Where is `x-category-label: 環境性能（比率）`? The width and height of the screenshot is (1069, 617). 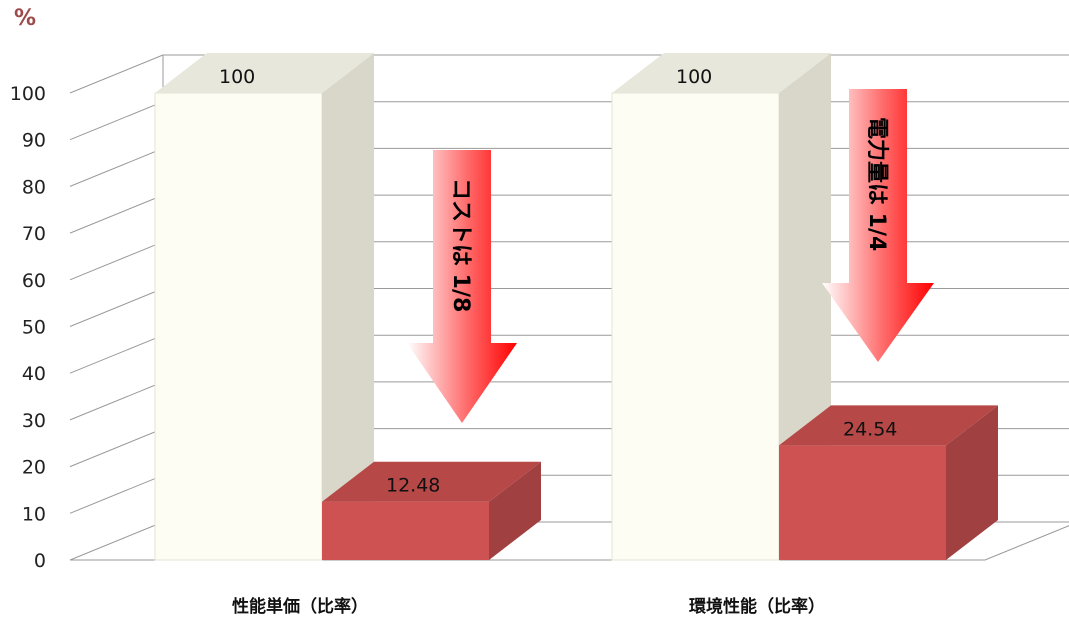
x-category-label: 環境性能（比率） is located at coordinates (757, 606).